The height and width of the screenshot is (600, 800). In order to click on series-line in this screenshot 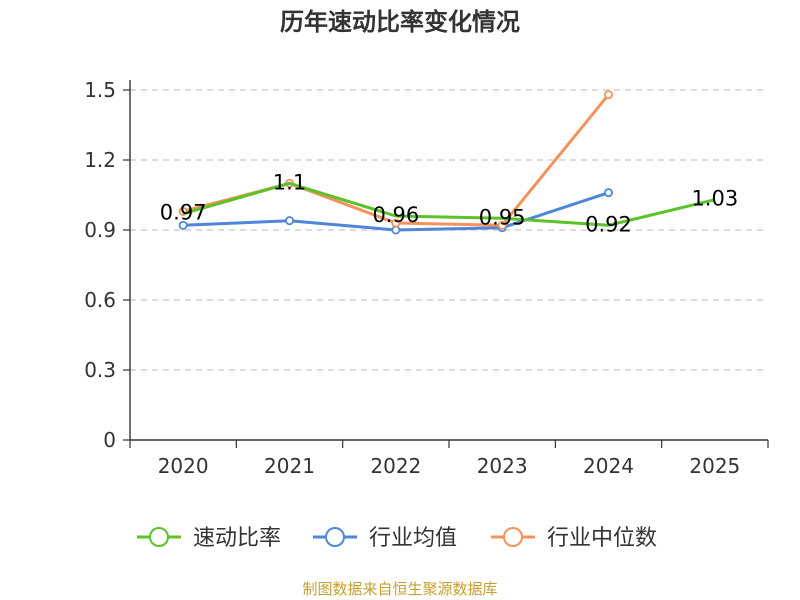, I will do `click(449, 204)`.